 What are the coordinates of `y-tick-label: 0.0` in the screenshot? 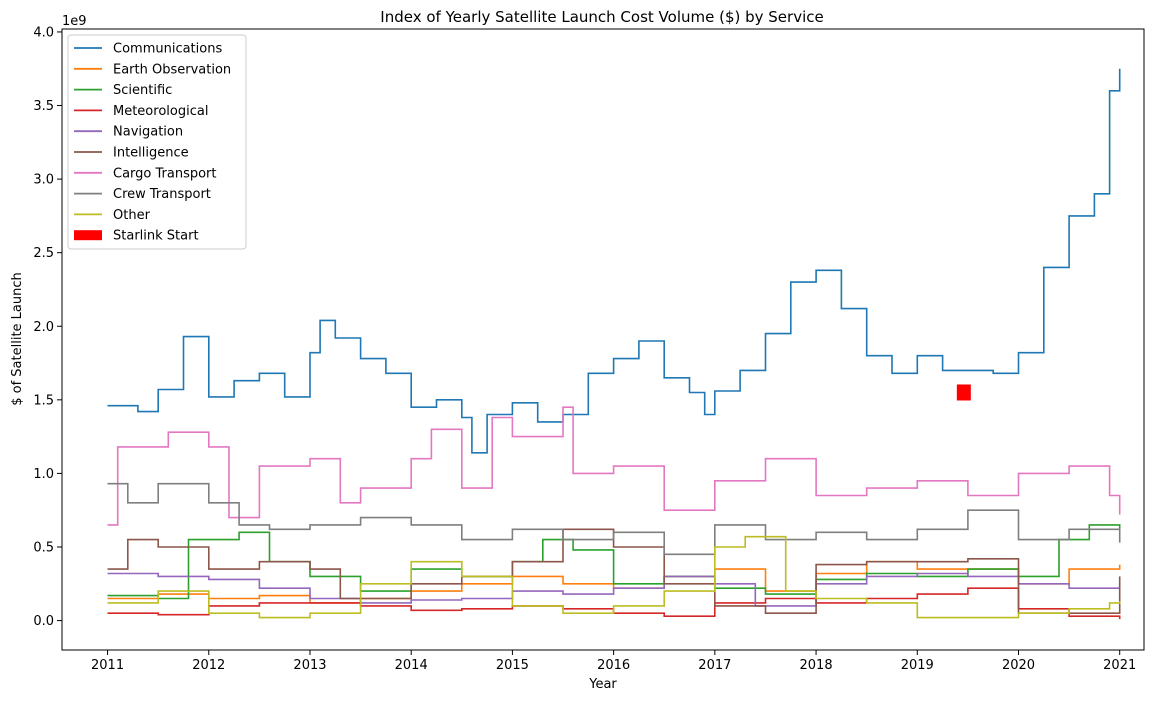 It's located at (43, 621).